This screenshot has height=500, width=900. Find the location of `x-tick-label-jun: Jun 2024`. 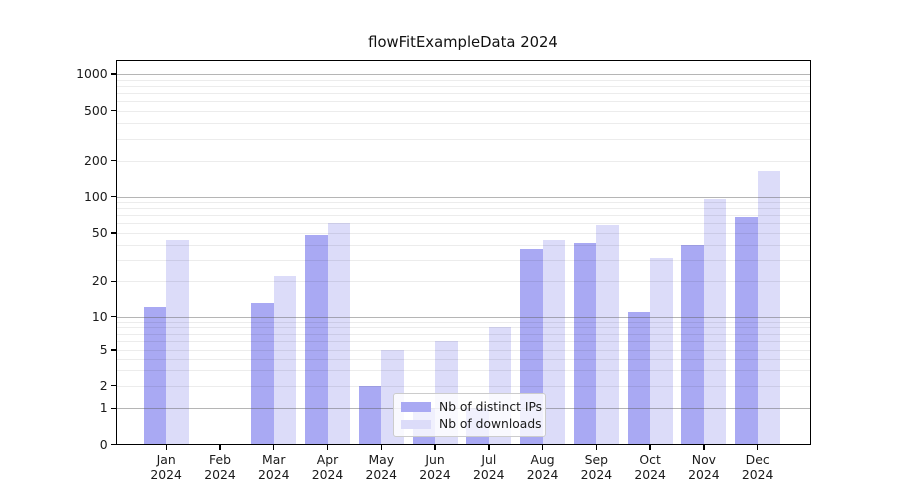

x-tick-label-jun: Jun 2024 is located at coordinates (435, 467).